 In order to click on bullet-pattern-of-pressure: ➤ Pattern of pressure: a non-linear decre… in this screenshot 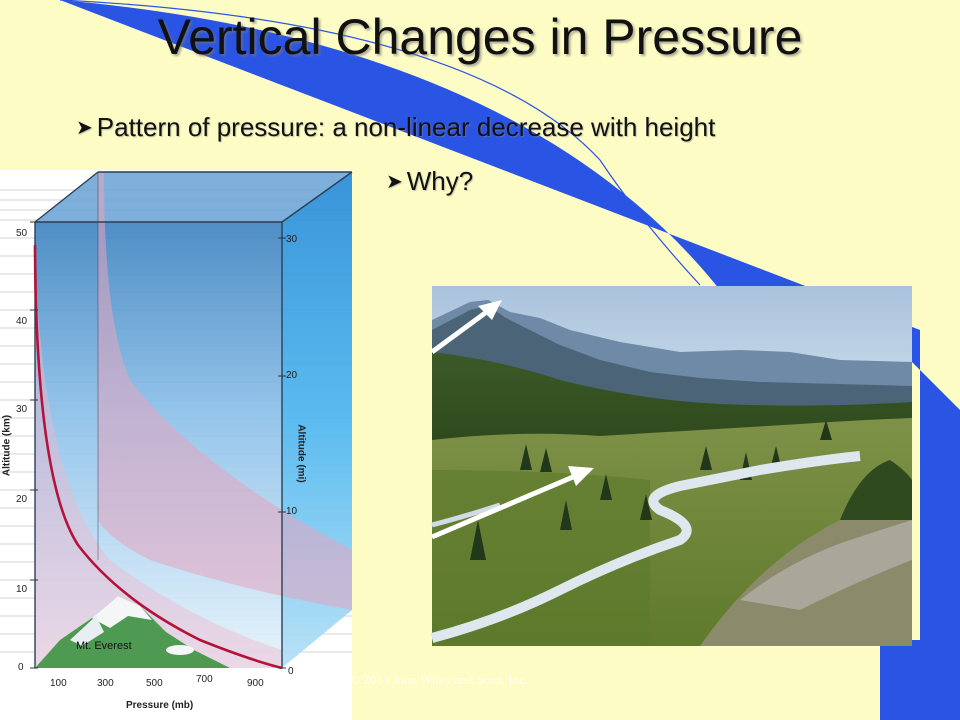, I will do `click(395, 127)`.